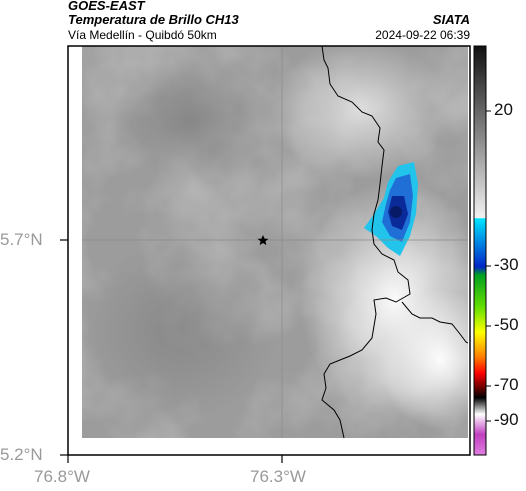 The image size is (526, 491). What do you see at coordinates (480, 250) in the screenshot?
I see `colorbar` at bounding box center [480, 250].